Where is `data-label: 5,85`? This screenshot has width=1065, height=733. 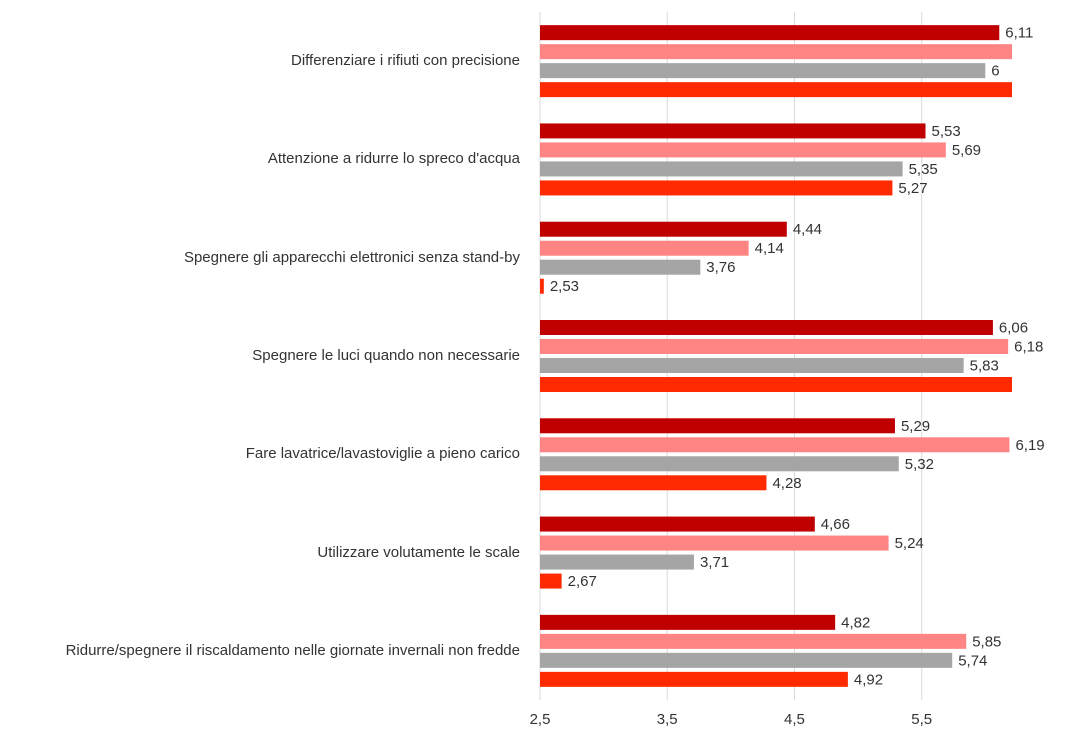 data-label: 5,85 is located at coordinates (986, 641).